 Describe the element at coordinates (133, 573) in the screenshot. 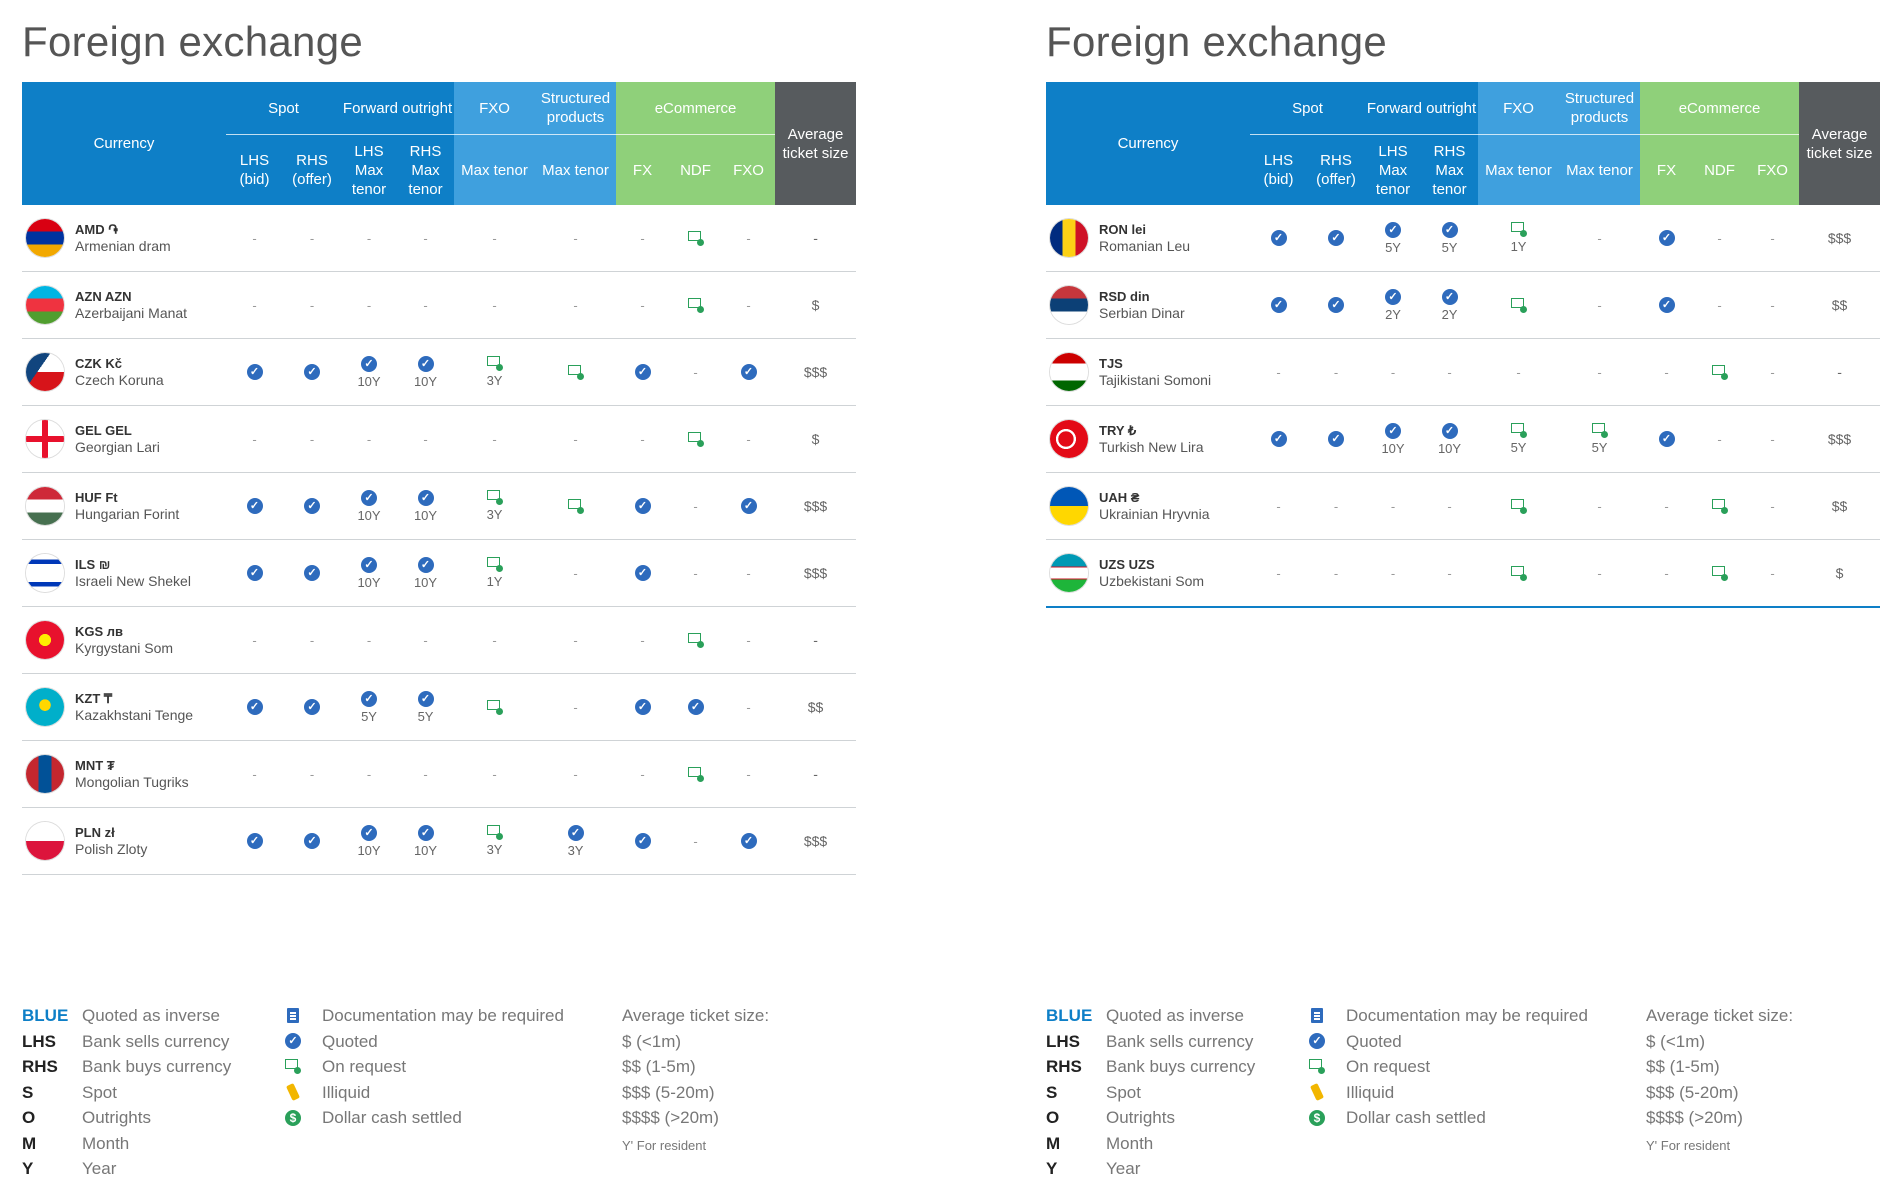

I see `currency-text: ILS ₪ Israeli New Shekel` at that location.